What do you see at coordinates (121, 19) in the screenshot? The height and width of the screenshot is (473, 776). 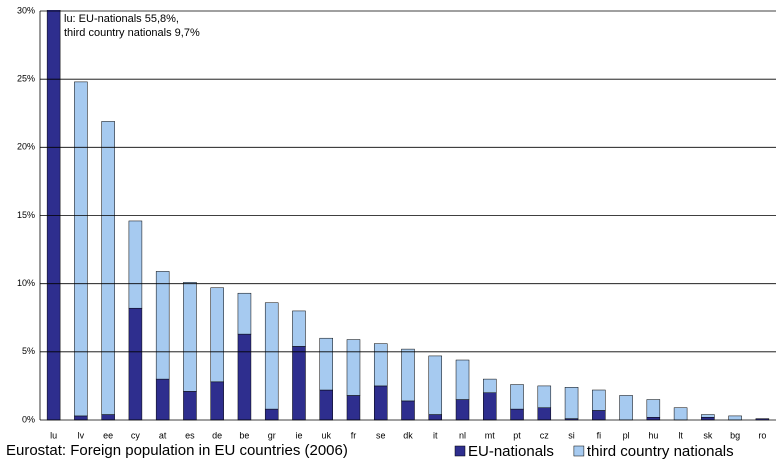 I see `annotation: lu: EU-nationals 55,8%,` at bounding box center [121, 19].